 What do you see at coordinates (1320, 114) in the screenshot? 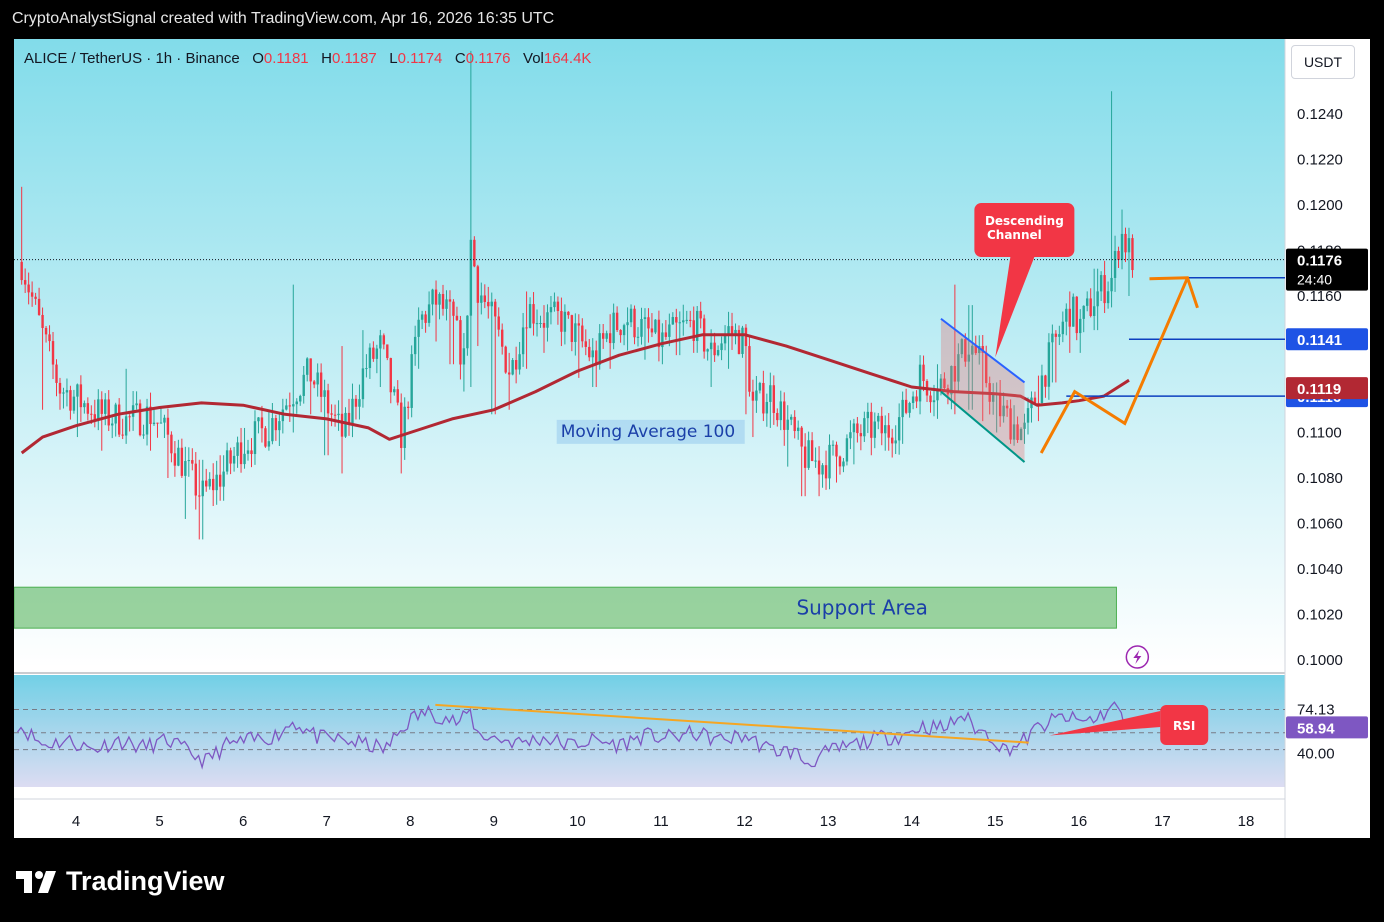
I see `price-tick-label: 0.1240` at bounding box center [1320, 114].